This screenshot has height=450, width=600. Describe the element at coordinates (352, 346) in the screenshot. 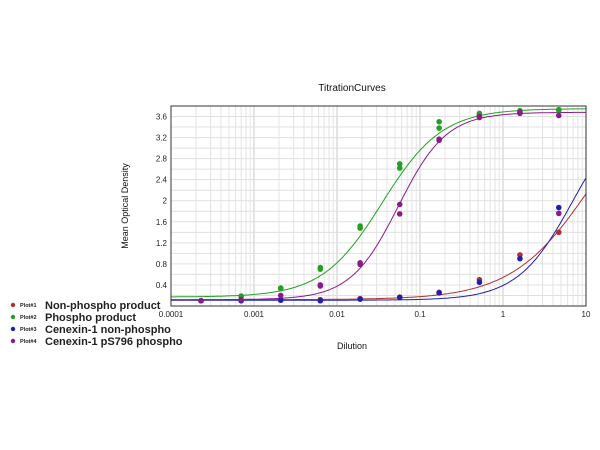

I see `x-axis-title: Dilution` at that location.